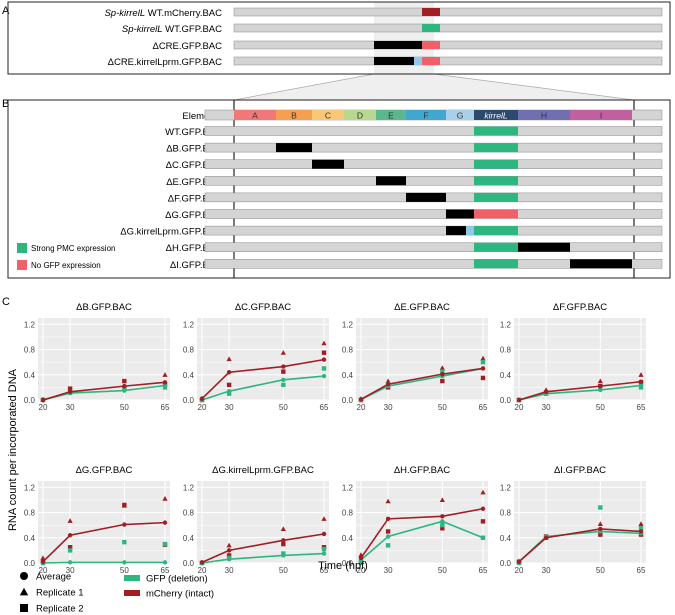 The width and height of the screenshot is (675, 615). What do you see at coordinates (263, 307) in the screenshot?
I see `subplot-title: ΔC.GFP.BAC` at bounding box center [263, 307].